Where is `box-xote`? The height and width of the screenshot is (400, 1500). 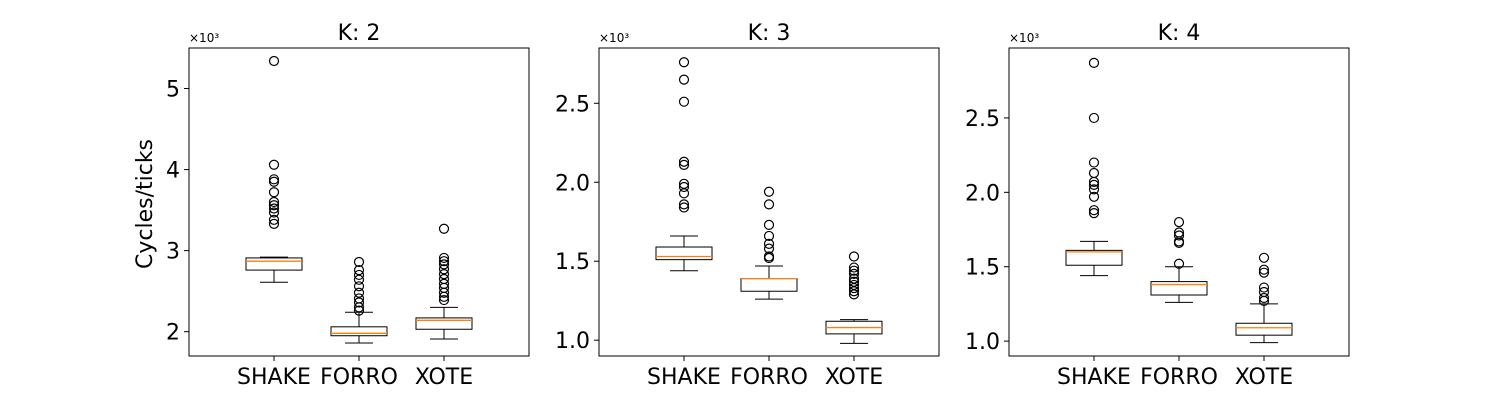
box-xote is located at coordinates (854, 297).